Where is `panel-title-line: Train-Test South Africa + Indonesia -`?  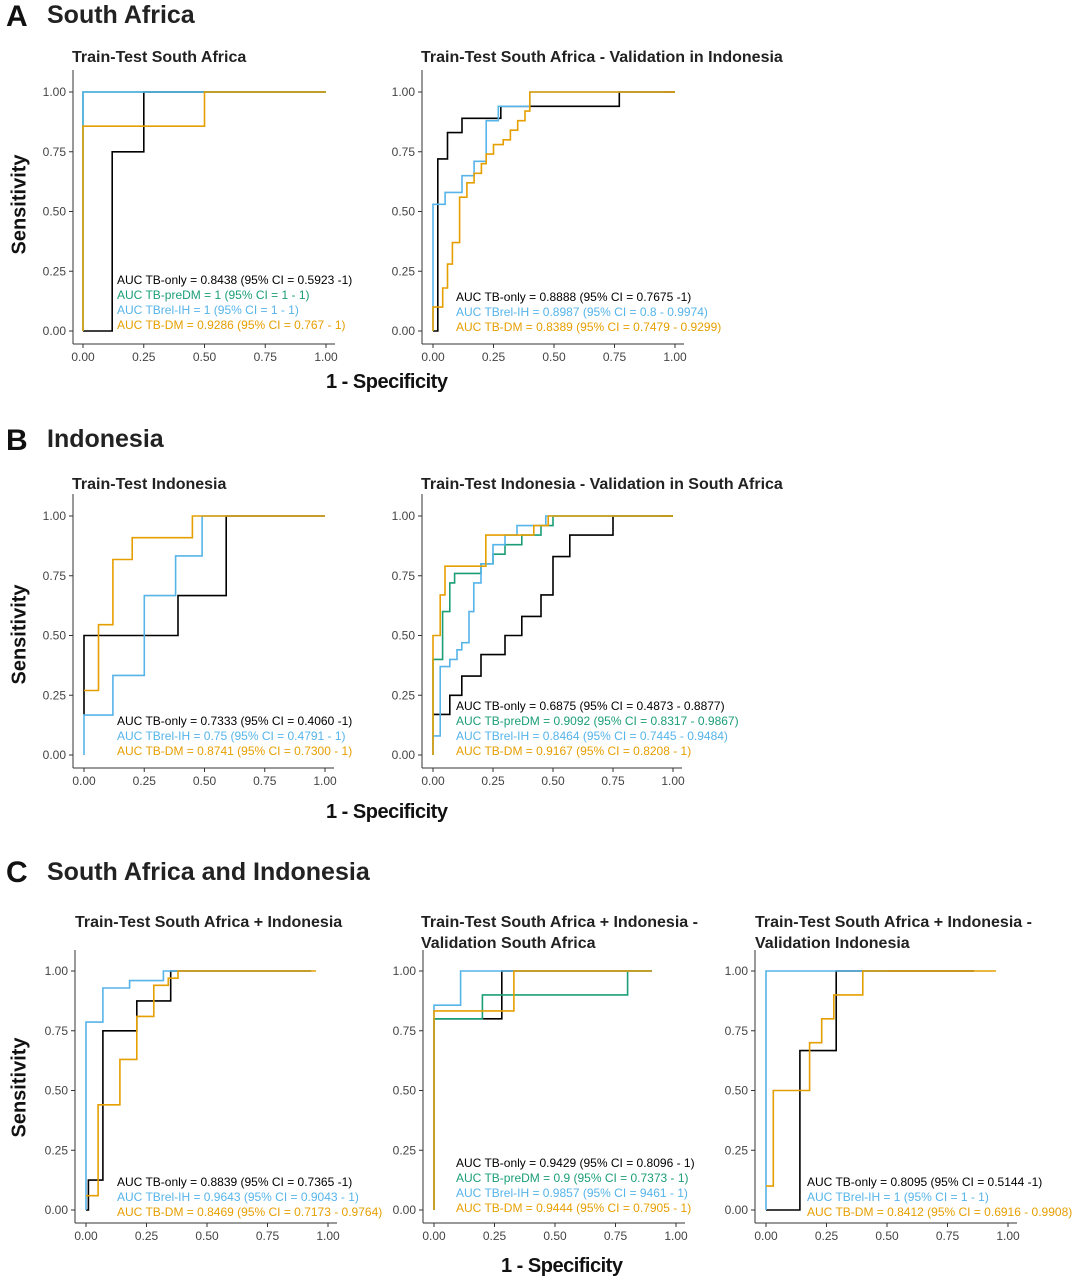 panel-title-line: Train-Test South Africa + Indonesia - is located at coordinates (559, 922).